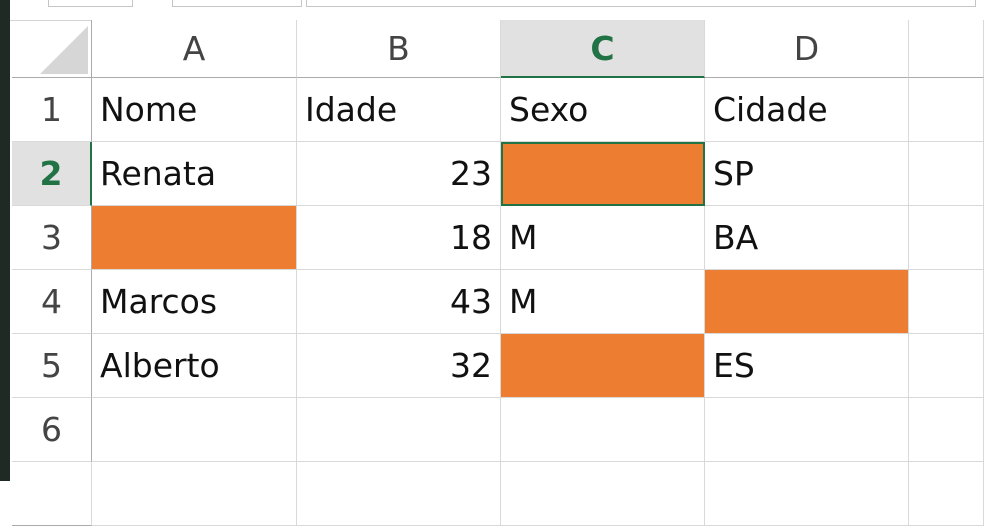 The image size is (984, 526). I want to click on column-header-c: C, so click(603, 49).